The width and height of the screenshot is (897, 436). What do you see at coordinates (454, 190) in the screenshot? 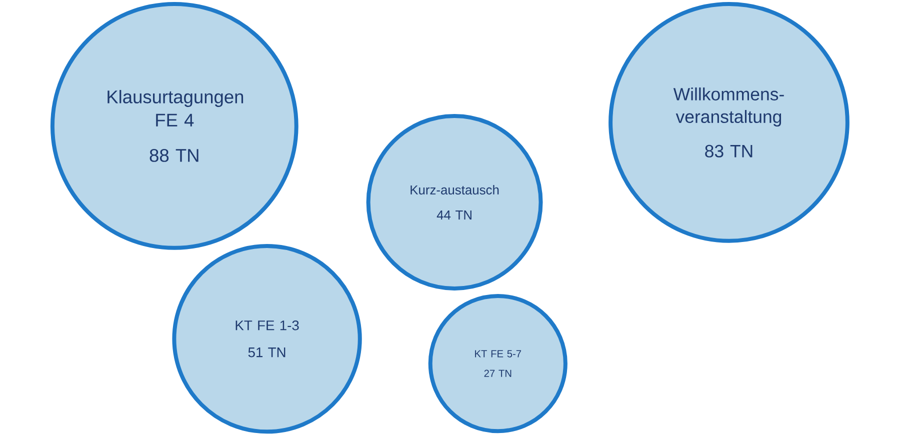
I see `category-label: Kurz-austausch` at bounding box center [454, 190].